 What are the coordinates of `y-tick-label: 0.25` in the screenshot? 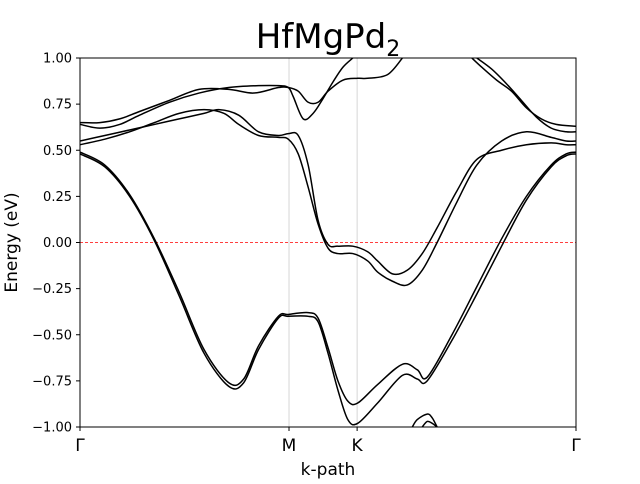 It's located at (57, 197).